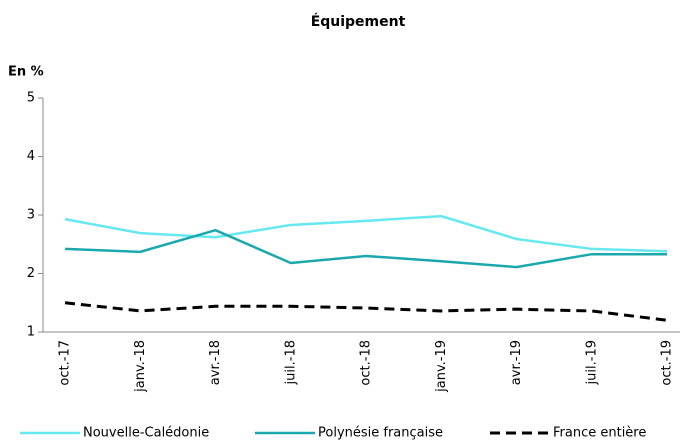 This screenshot has width=685, height=446. I want to click on y-tick-label: 1, so click(31, 332).